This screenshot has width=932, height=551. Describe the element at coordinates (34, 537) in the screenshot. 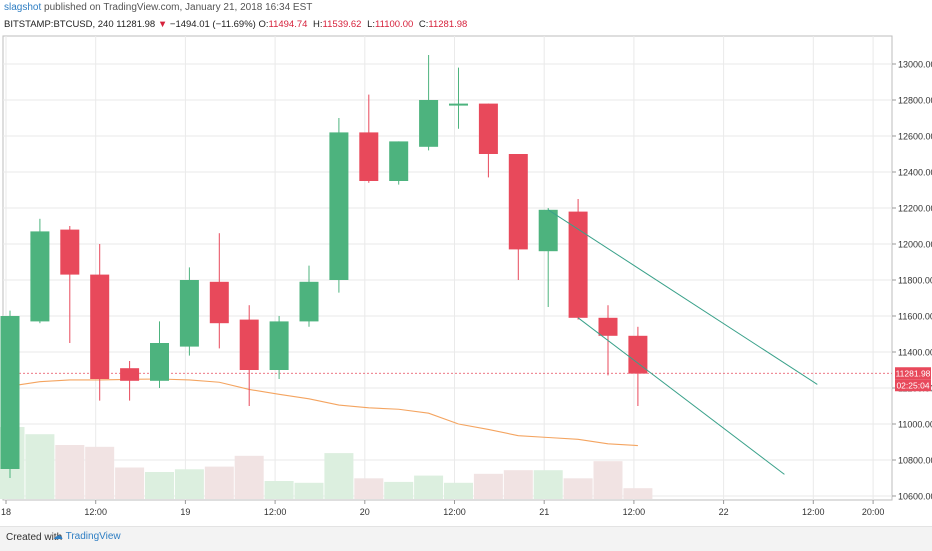

I see `created-with-text: Created with` at that location.